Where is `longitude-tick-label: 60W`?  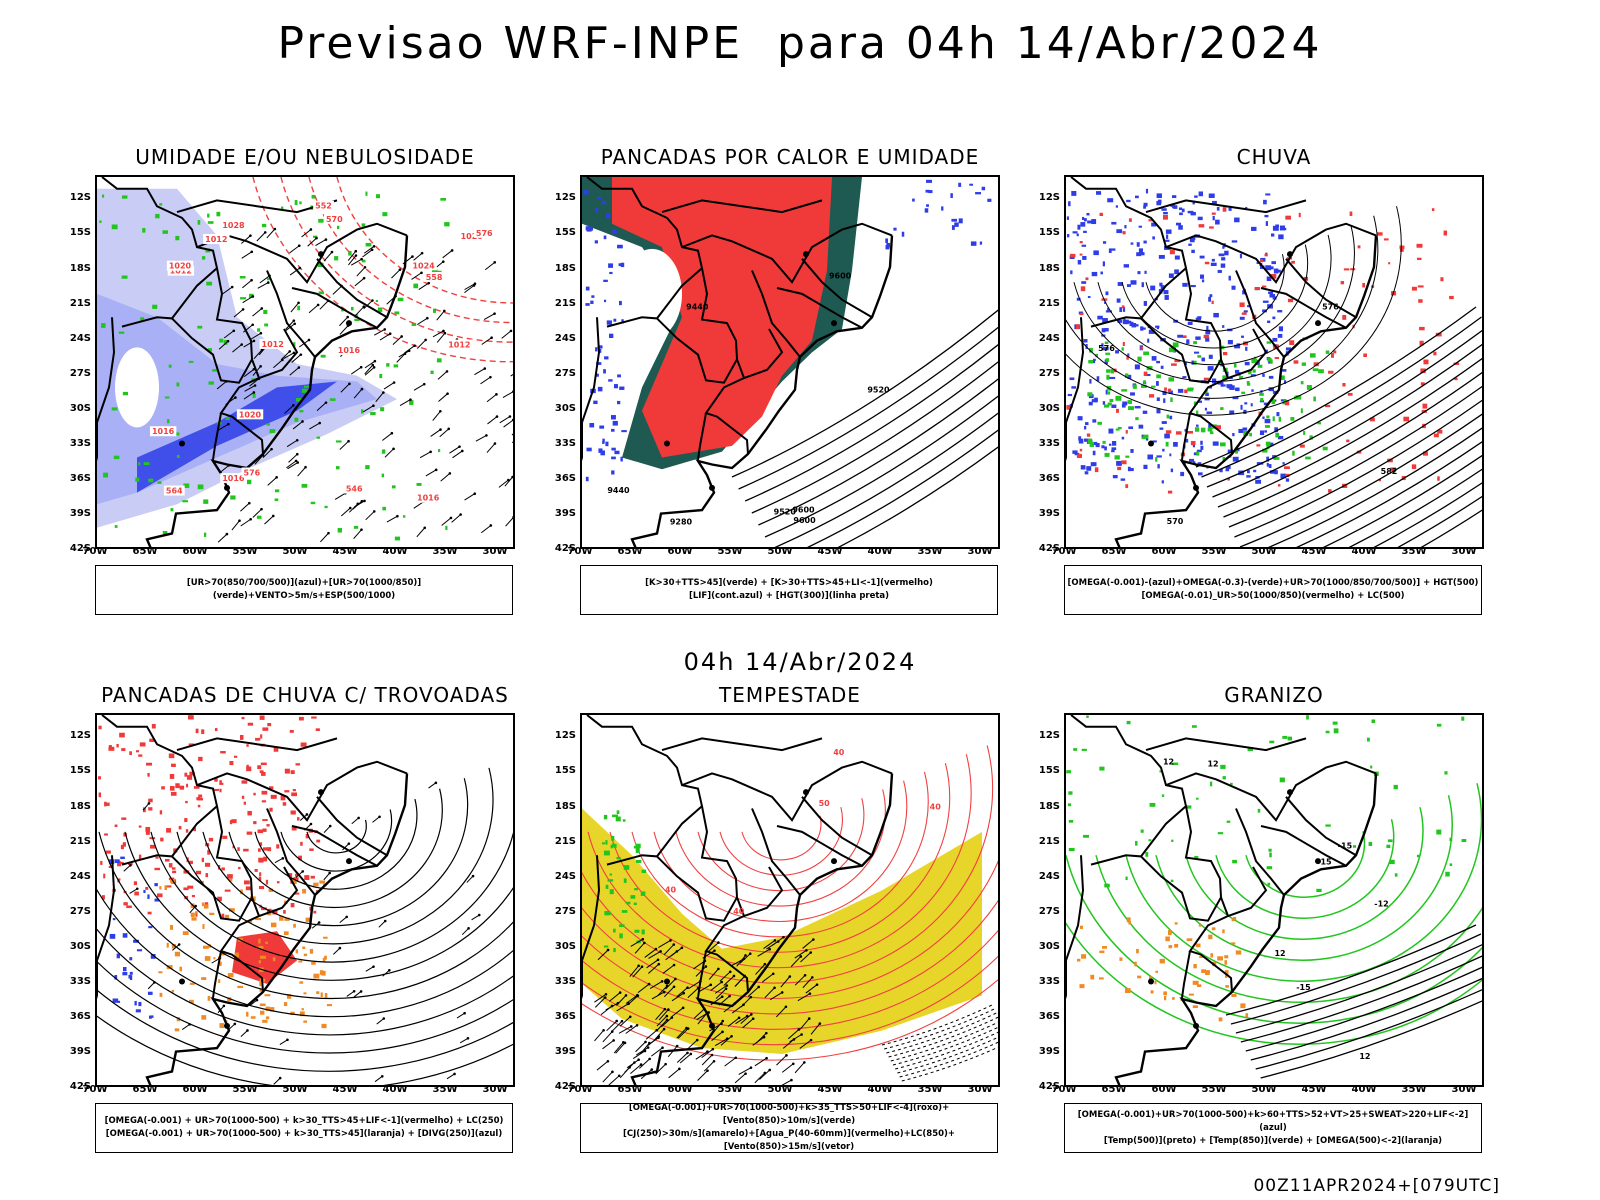 longitude-tick-label: 60W is located at coordinates (680, 1089).